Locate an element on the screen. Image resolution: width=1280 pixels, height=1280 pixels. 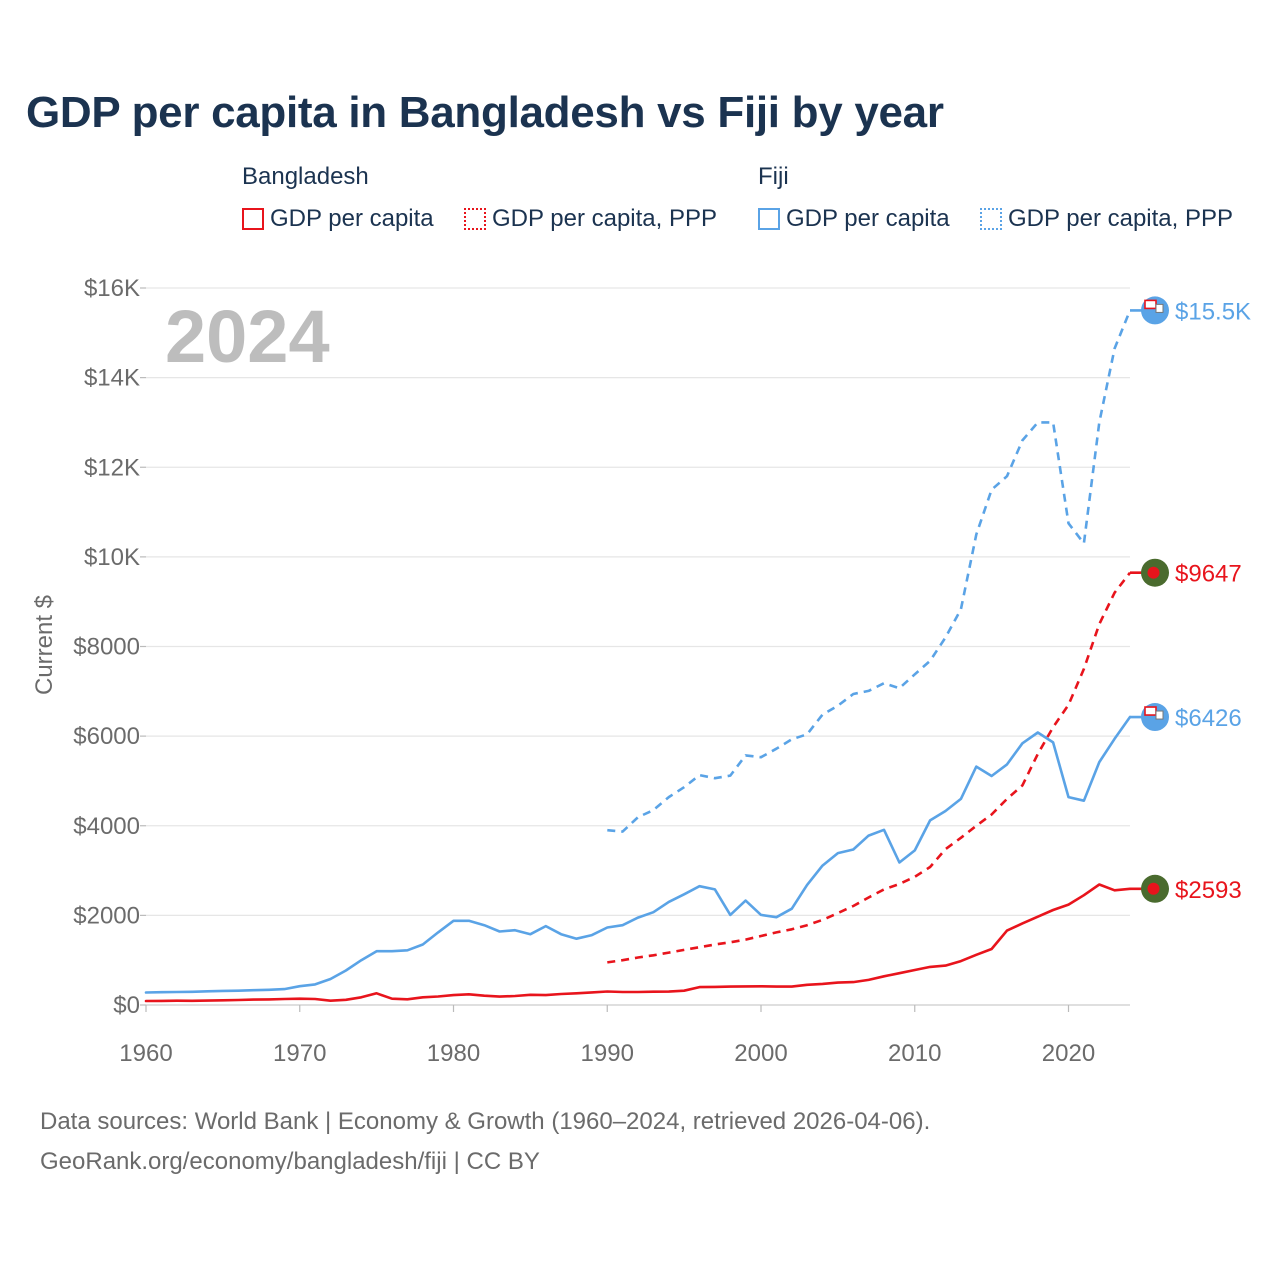
legend-group-fiji: Fiji is located at coordinates (773, 176).